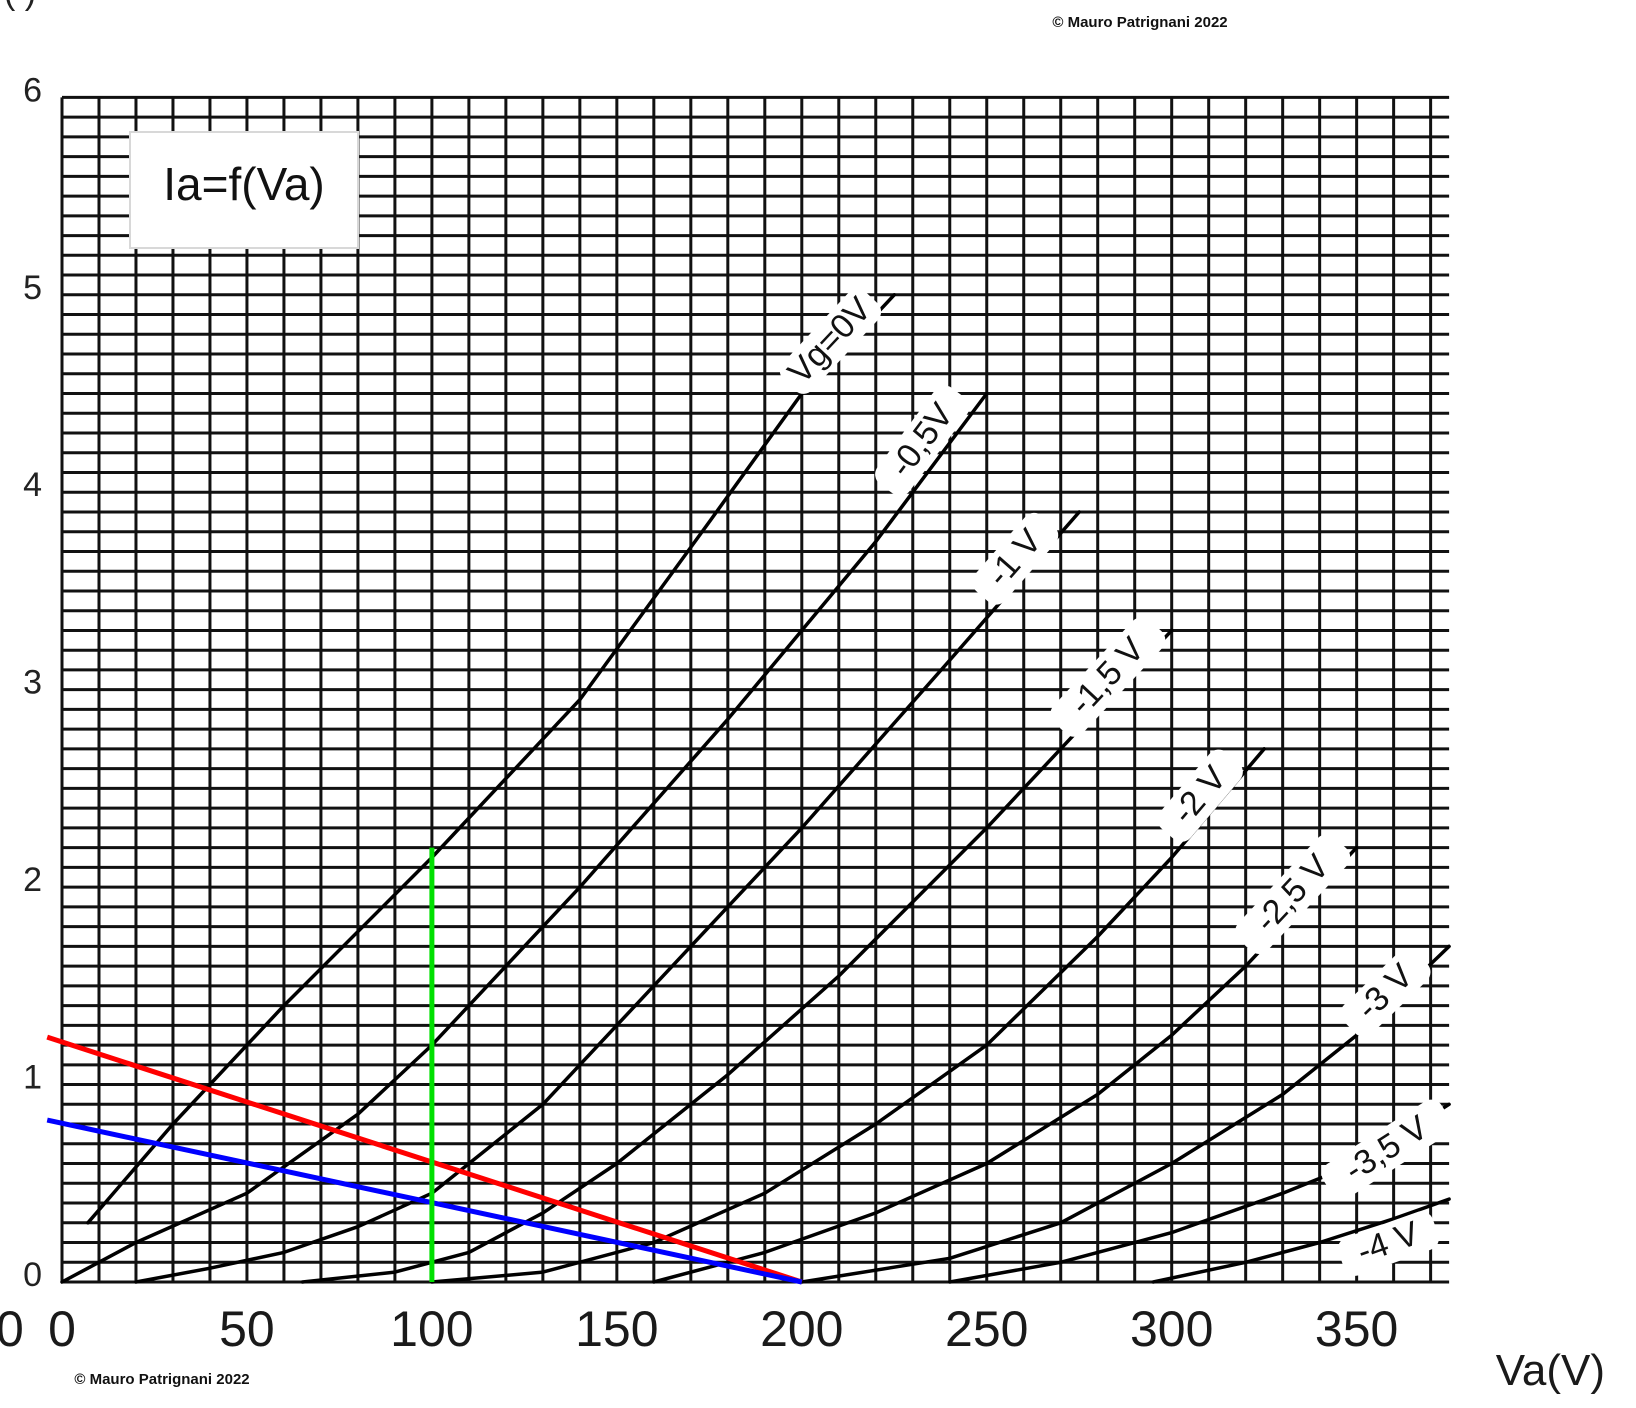  Describe the element at coordinates (247, 1329) in the screenshot. I see `x-tick-label: 50` at that location.